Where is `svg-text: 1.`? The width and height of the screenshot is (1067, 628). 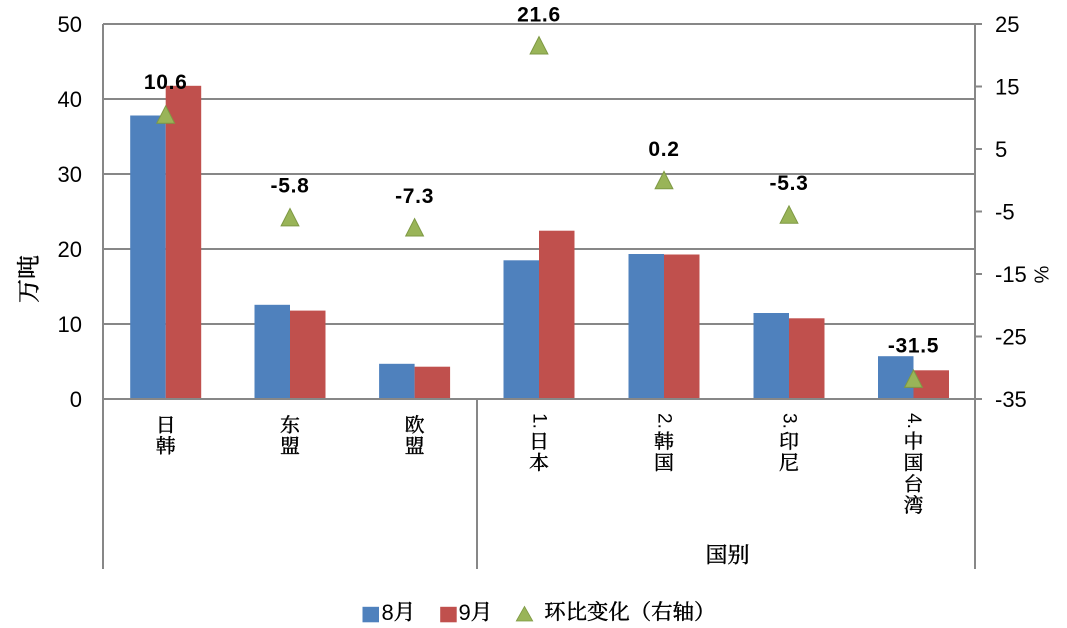
svg-text: 1. is located at coordinates (539, 421).